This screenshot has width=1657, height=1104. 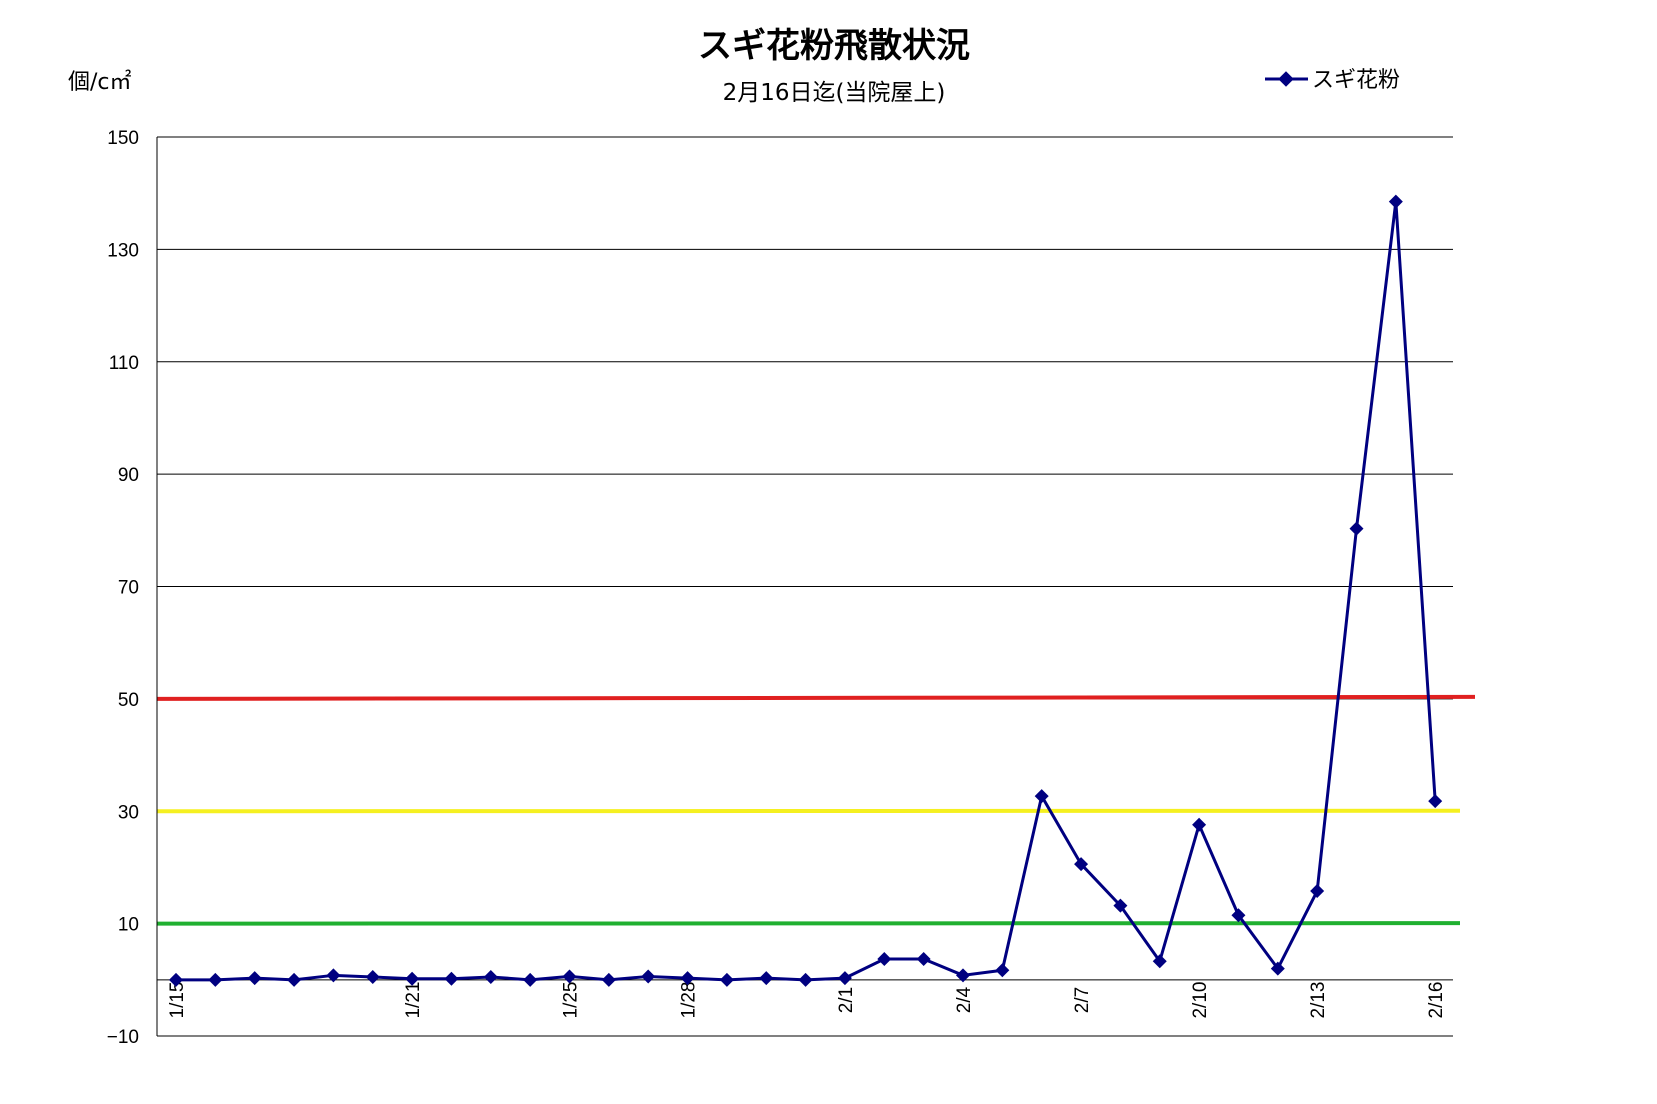 I want to click on y-tick-label-110: 110, so click(x=124, y=363).